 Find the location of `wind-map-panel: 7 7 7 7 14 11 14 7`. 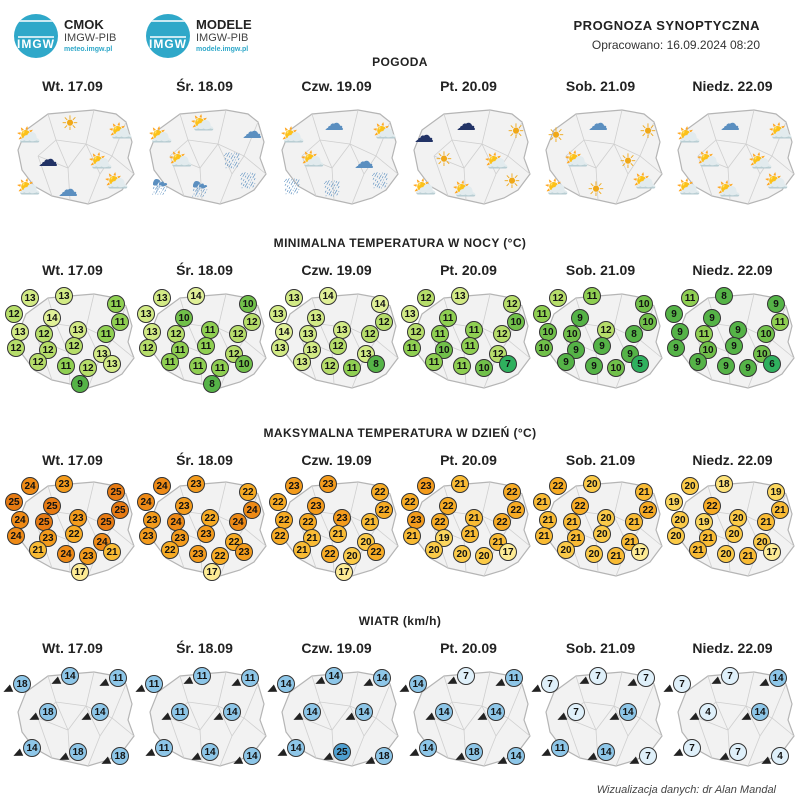

wind-map-panel: 7 7 7 7 14 11 14 7 is located at coordinates (597, 716).